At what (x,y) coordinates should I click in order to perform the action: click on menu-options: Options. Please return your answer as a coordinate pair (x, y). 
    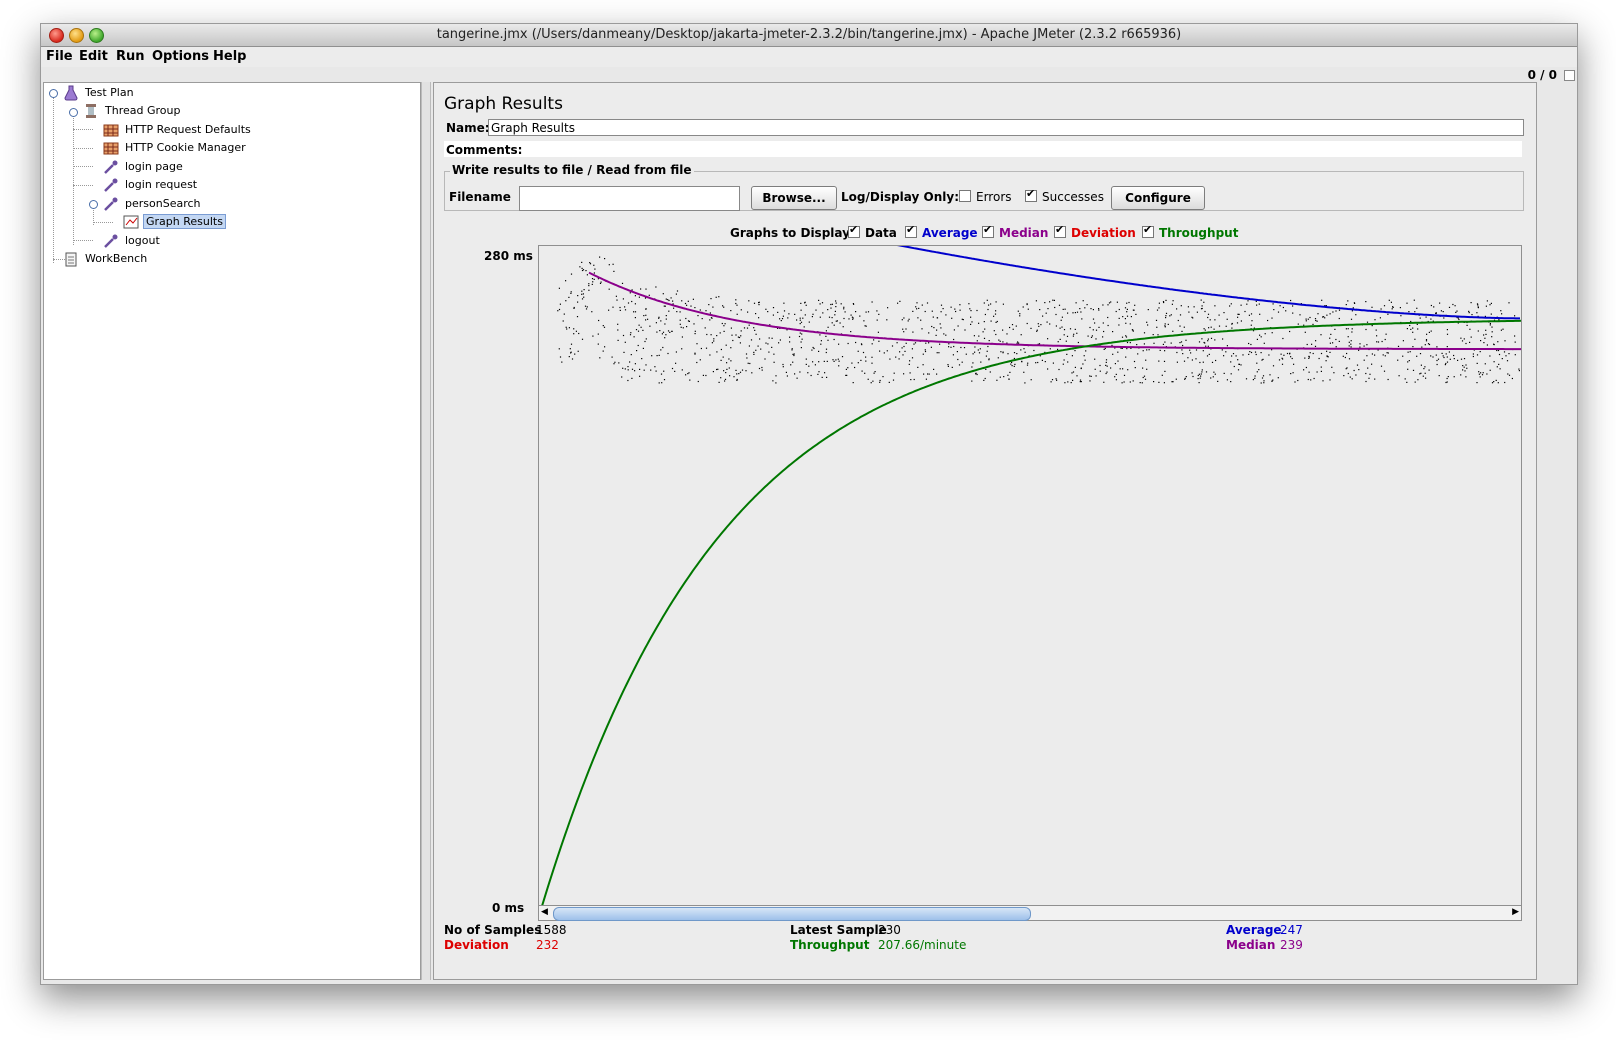
    Looking at the image, I should click on (180, 56).